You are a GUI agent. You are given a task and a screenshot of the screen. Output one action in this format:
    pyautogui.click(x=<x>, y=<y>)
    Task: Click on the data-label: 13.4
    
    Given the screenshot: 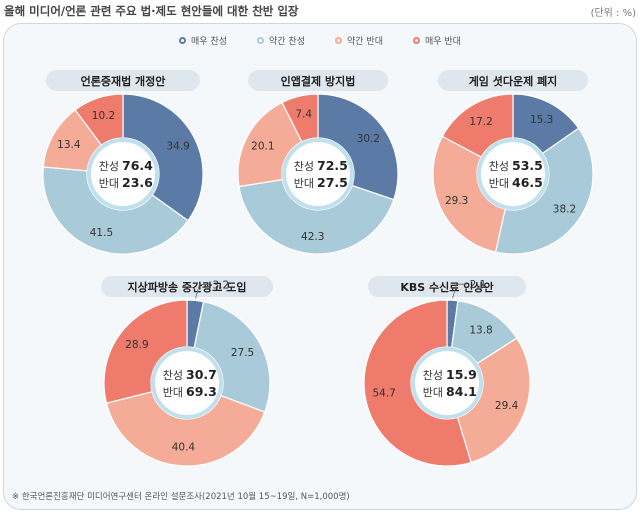 What is the action you would take?
    pyautogui.click(x=69, y=145)
    